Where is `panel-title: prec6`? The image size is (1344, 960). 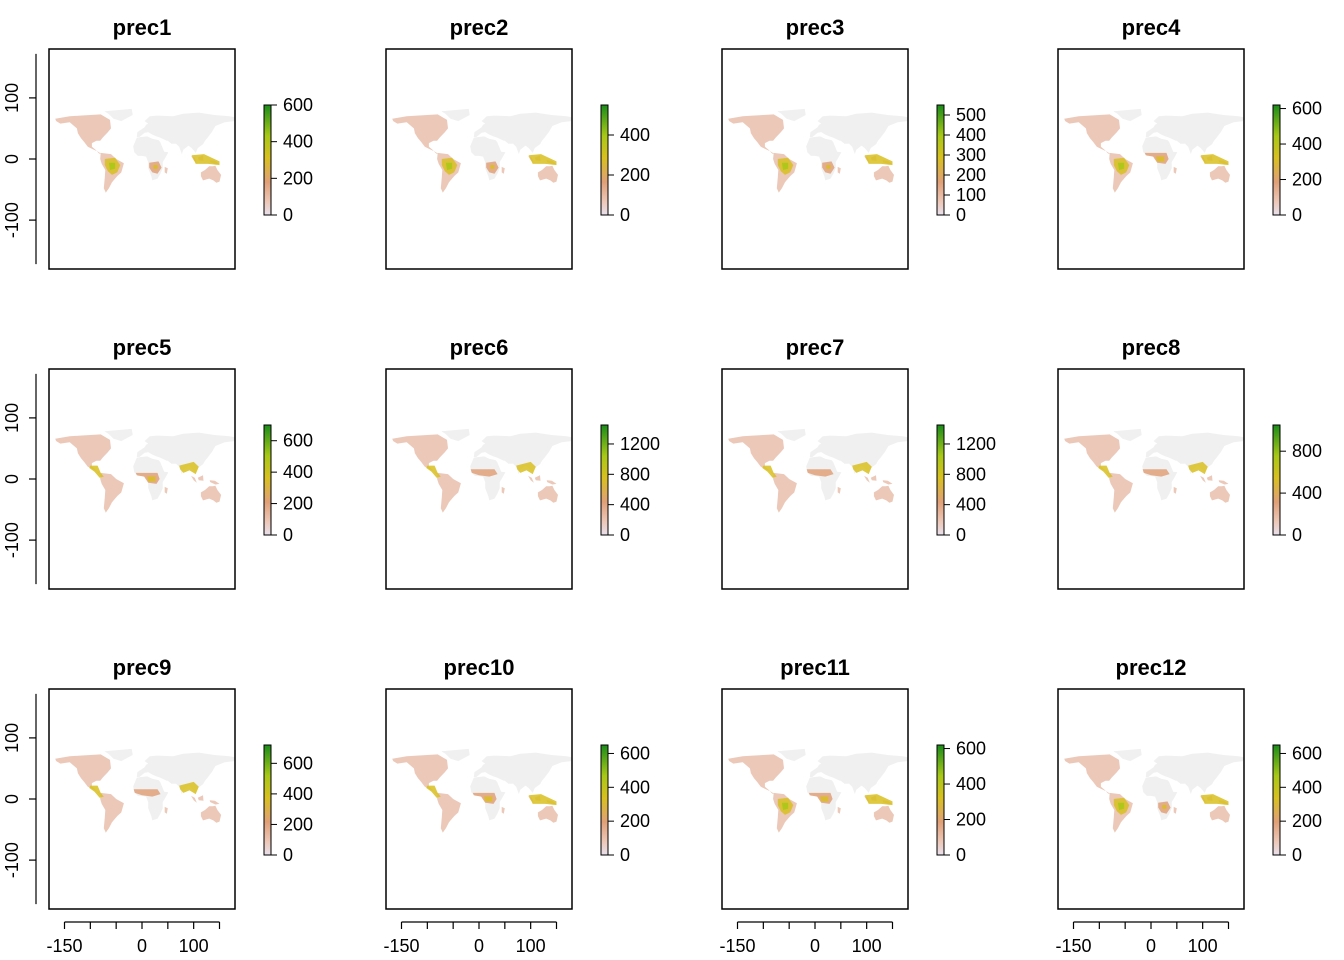 panel-title: prec6 is located at coordinates (479, 347).